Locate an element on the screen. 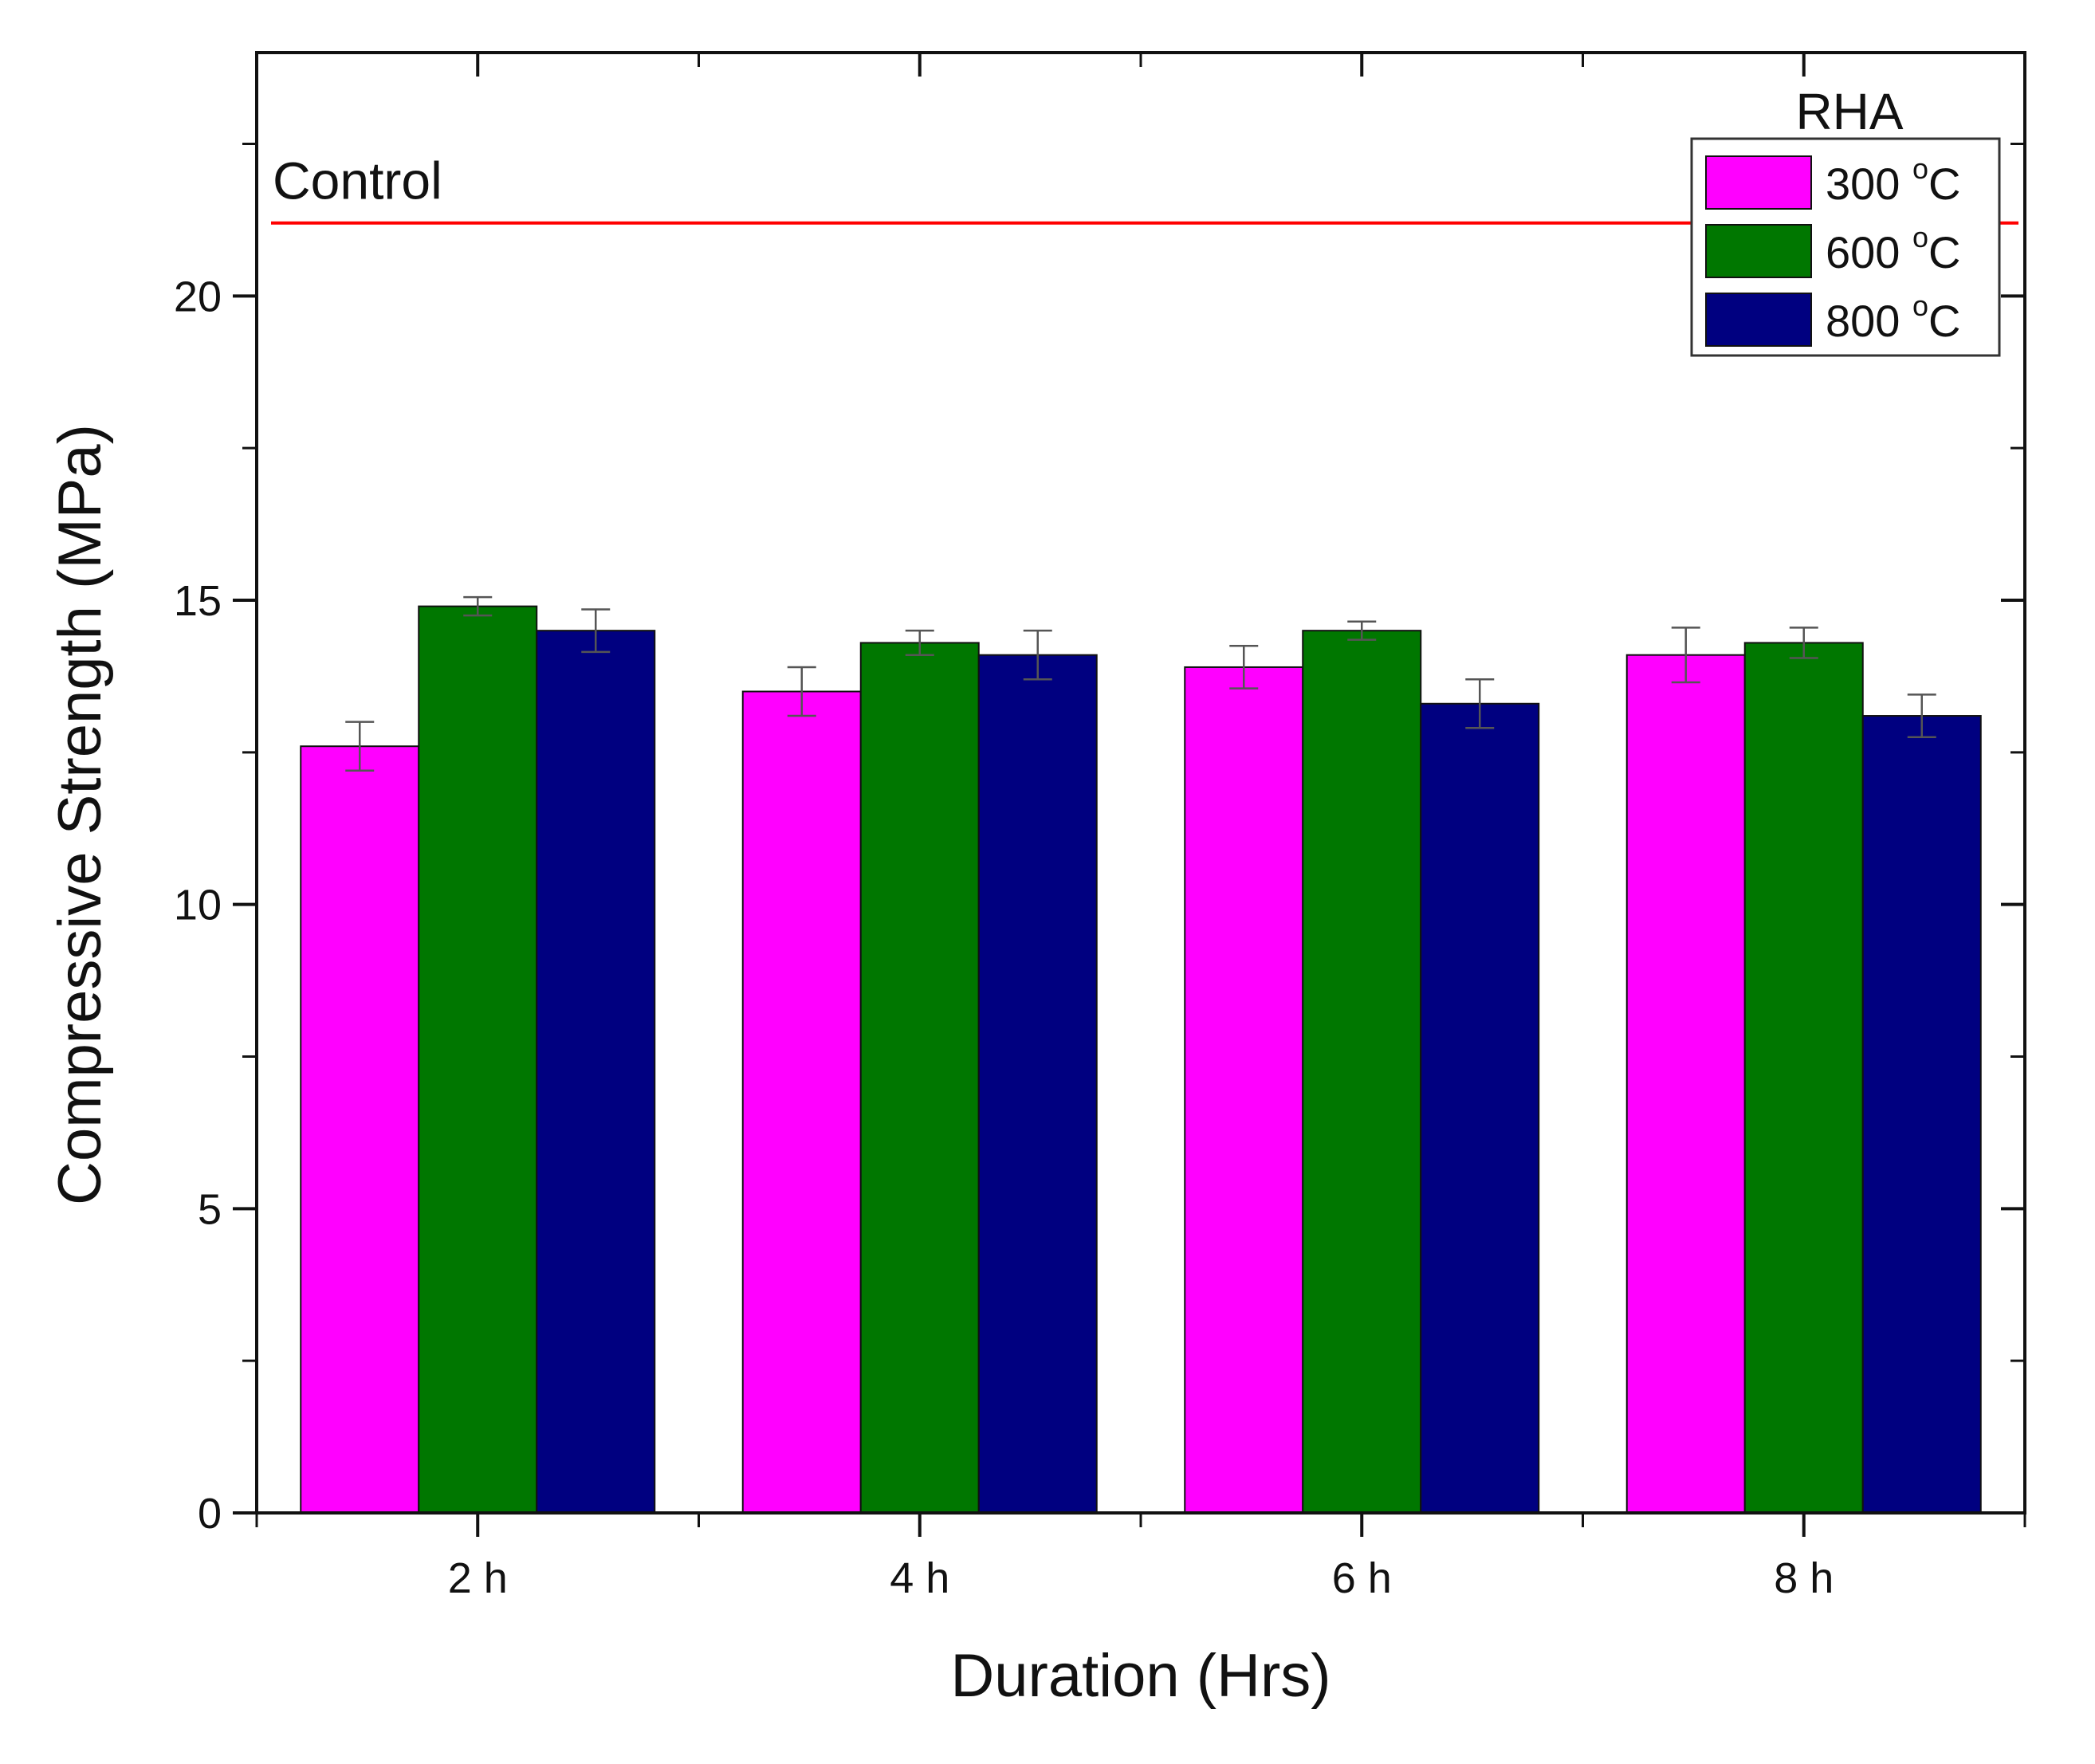  x-tick-label: 4 h is located at coordinates (920, 1578).